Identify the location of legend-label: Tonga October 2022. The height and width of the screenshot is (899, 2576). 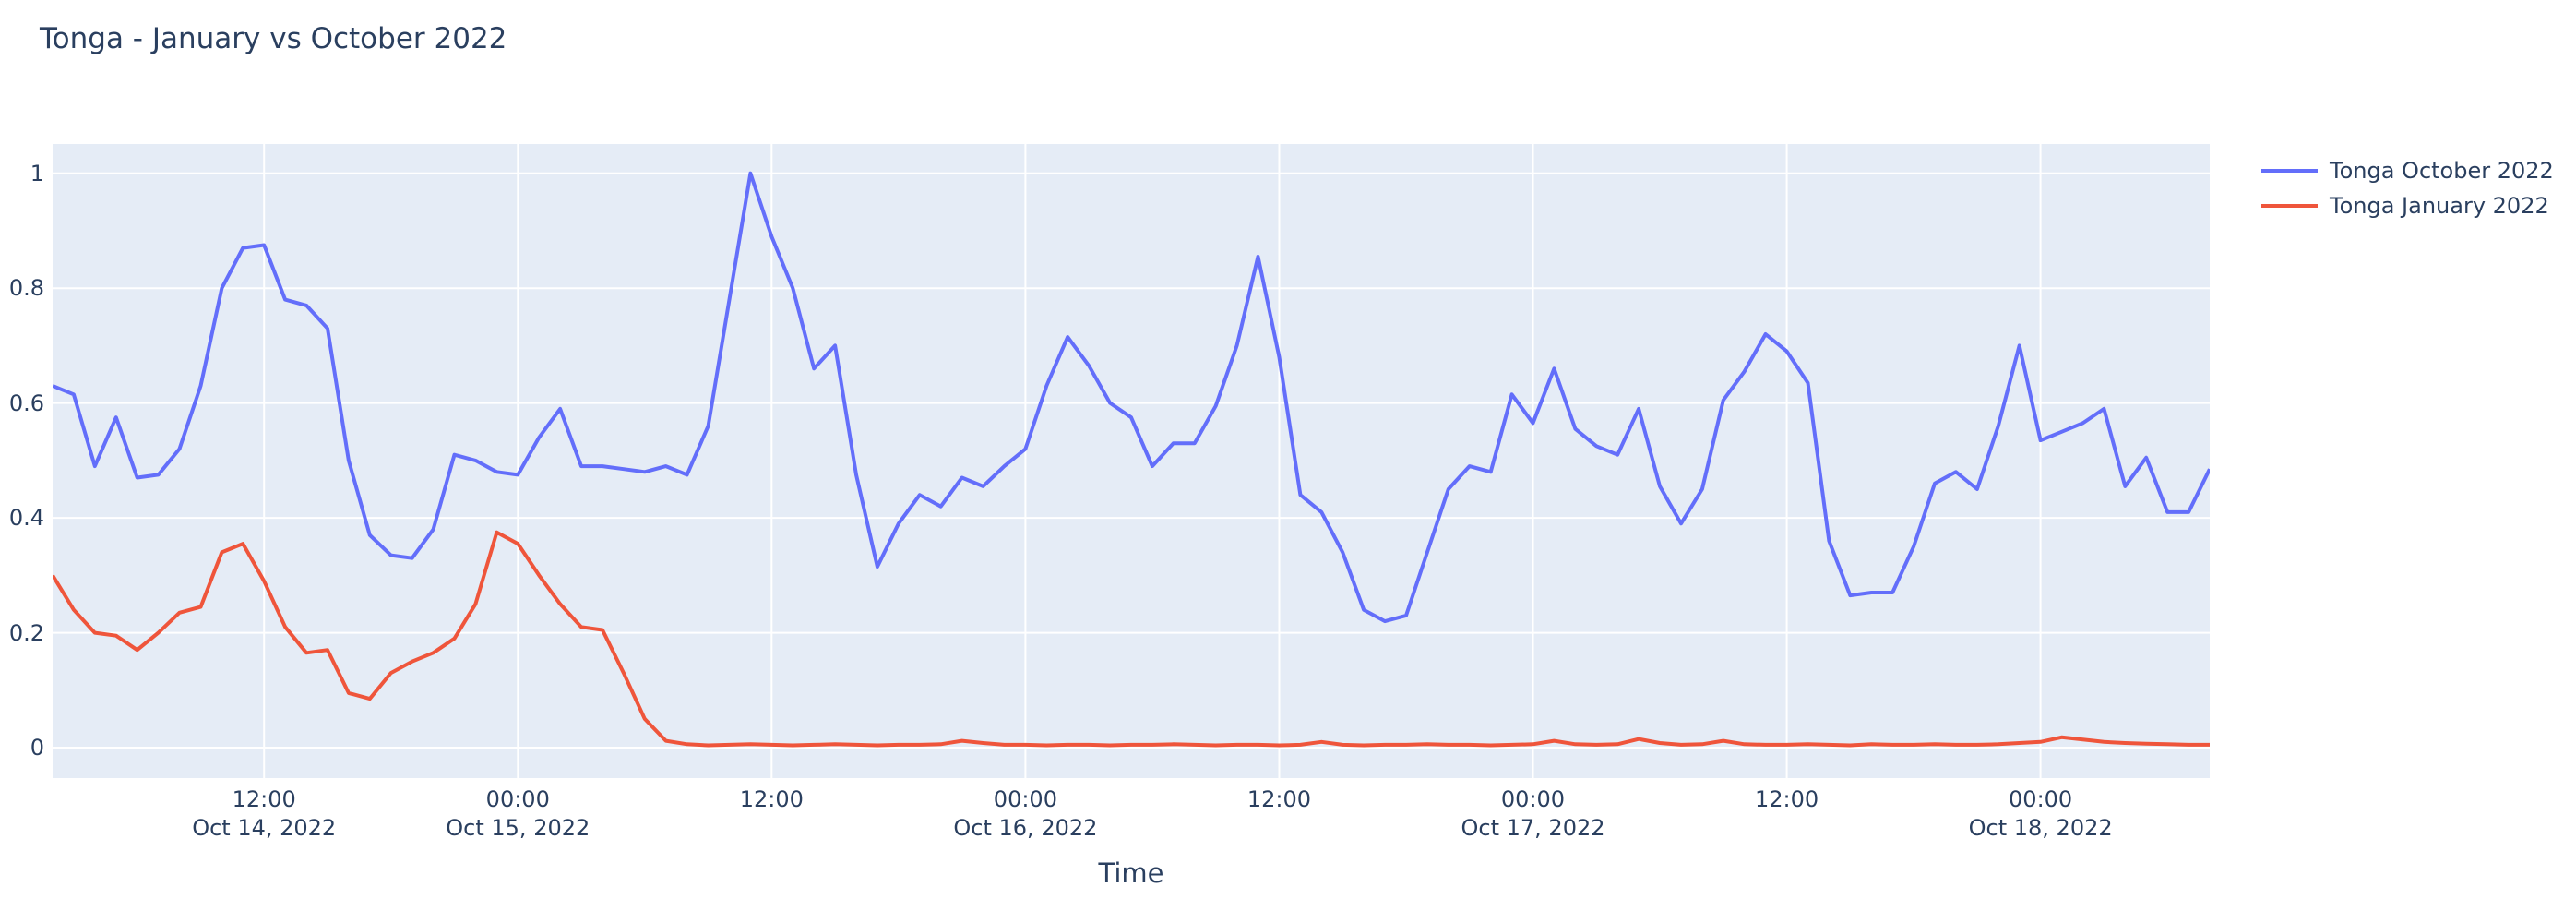
(2442, 171).